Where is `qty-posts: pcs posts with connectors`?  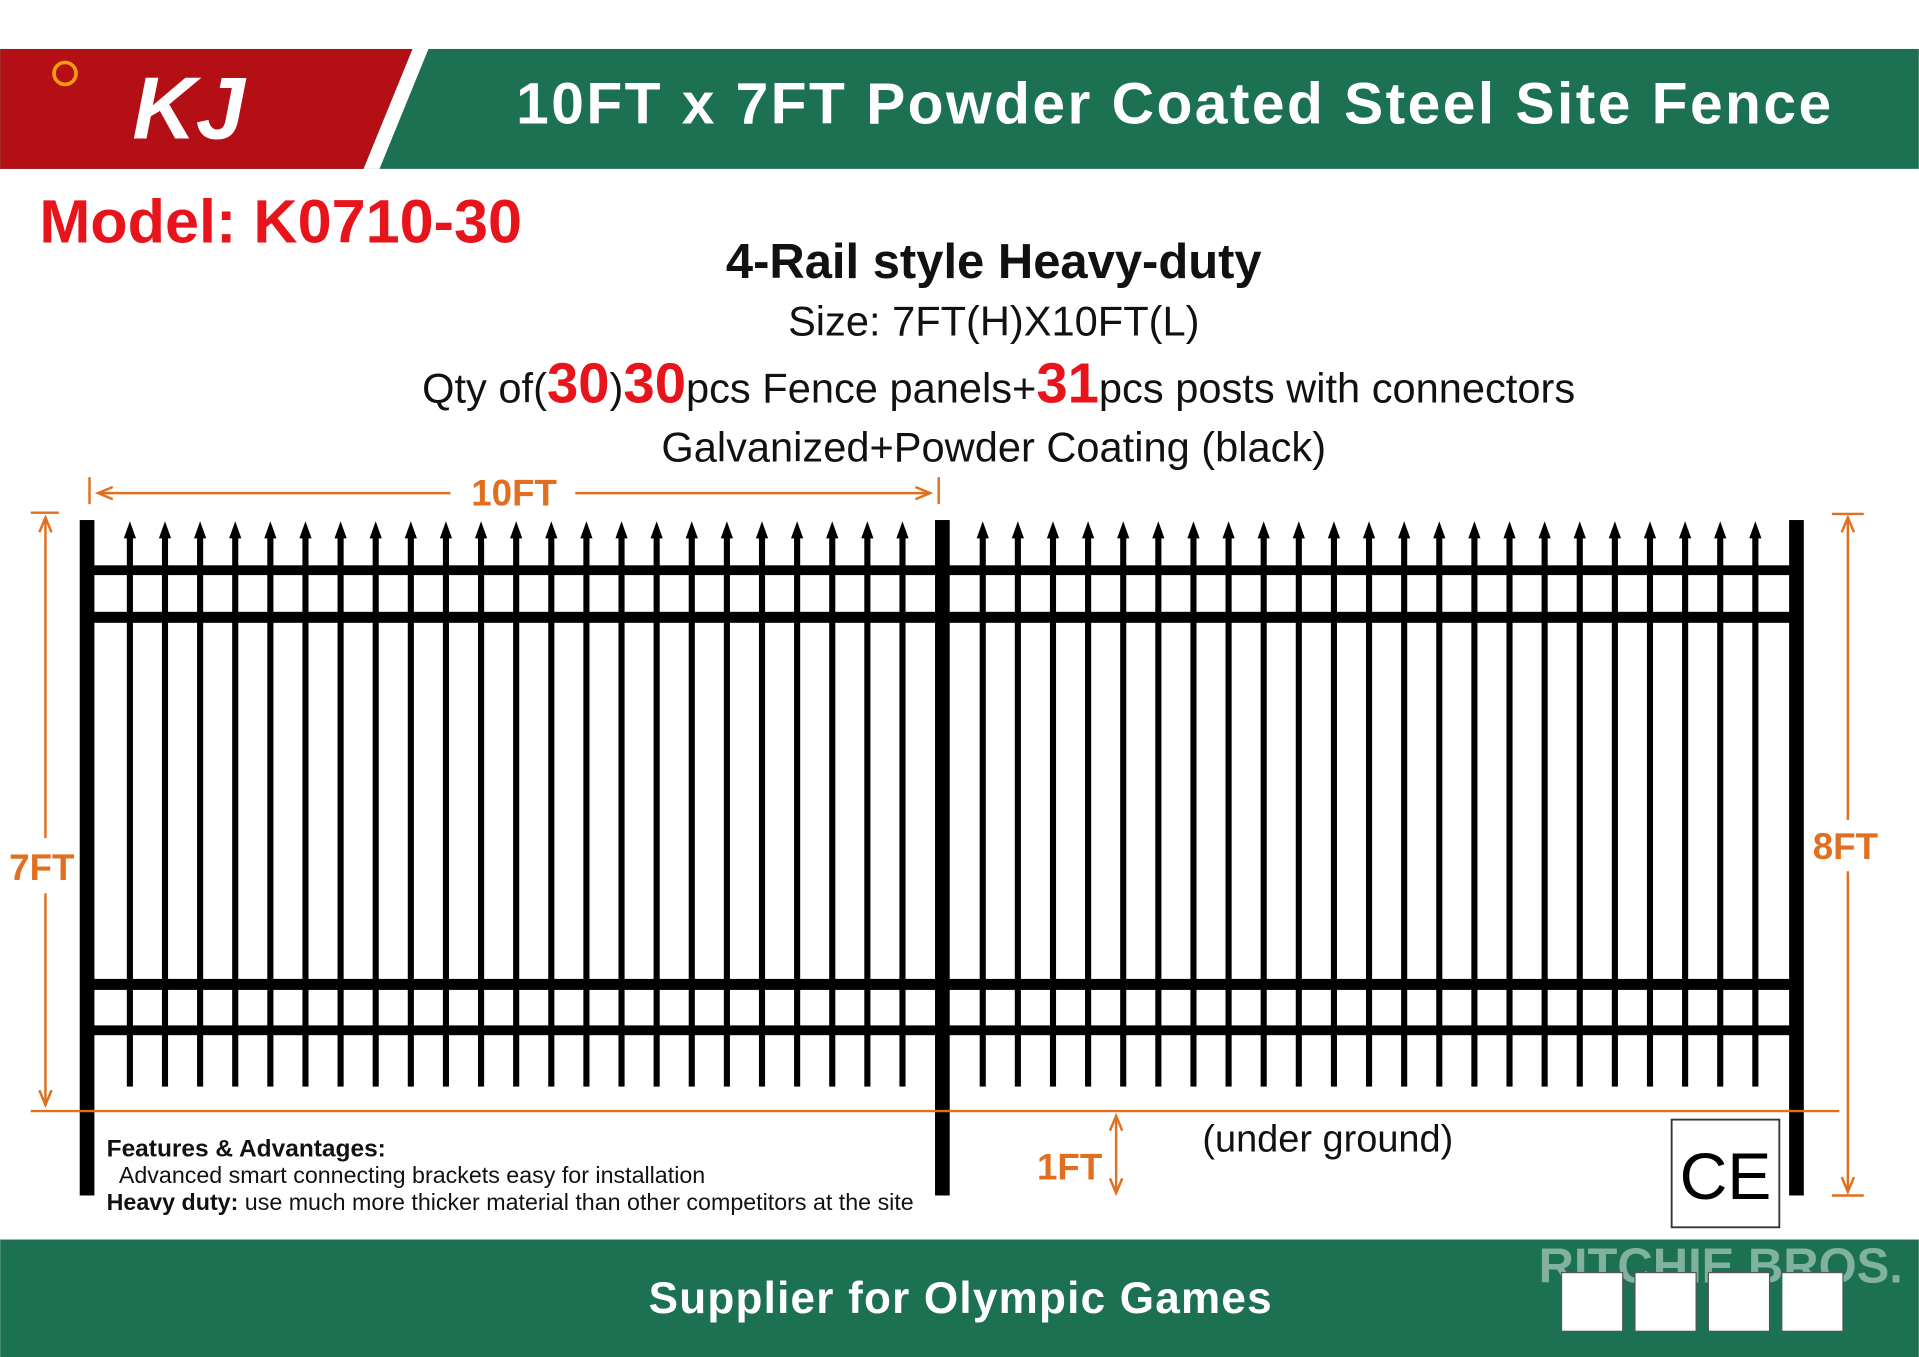 qty-posts: pcs posts with connectors is located at coordinates (1337, 388).